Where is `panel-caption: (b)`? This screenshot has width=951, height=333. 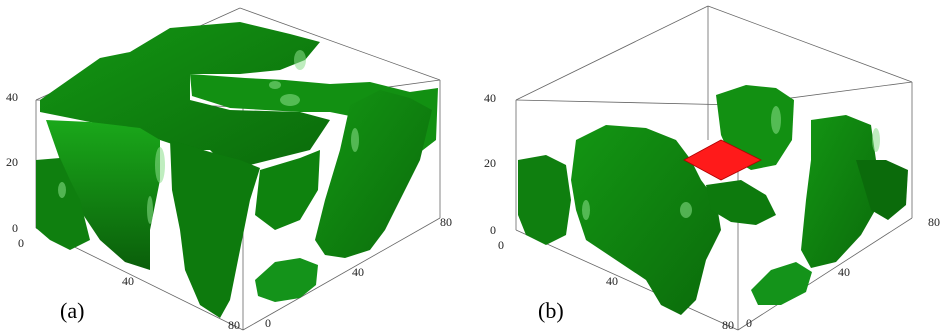
panel-caption: (b) is located at coordinates (551, 310).